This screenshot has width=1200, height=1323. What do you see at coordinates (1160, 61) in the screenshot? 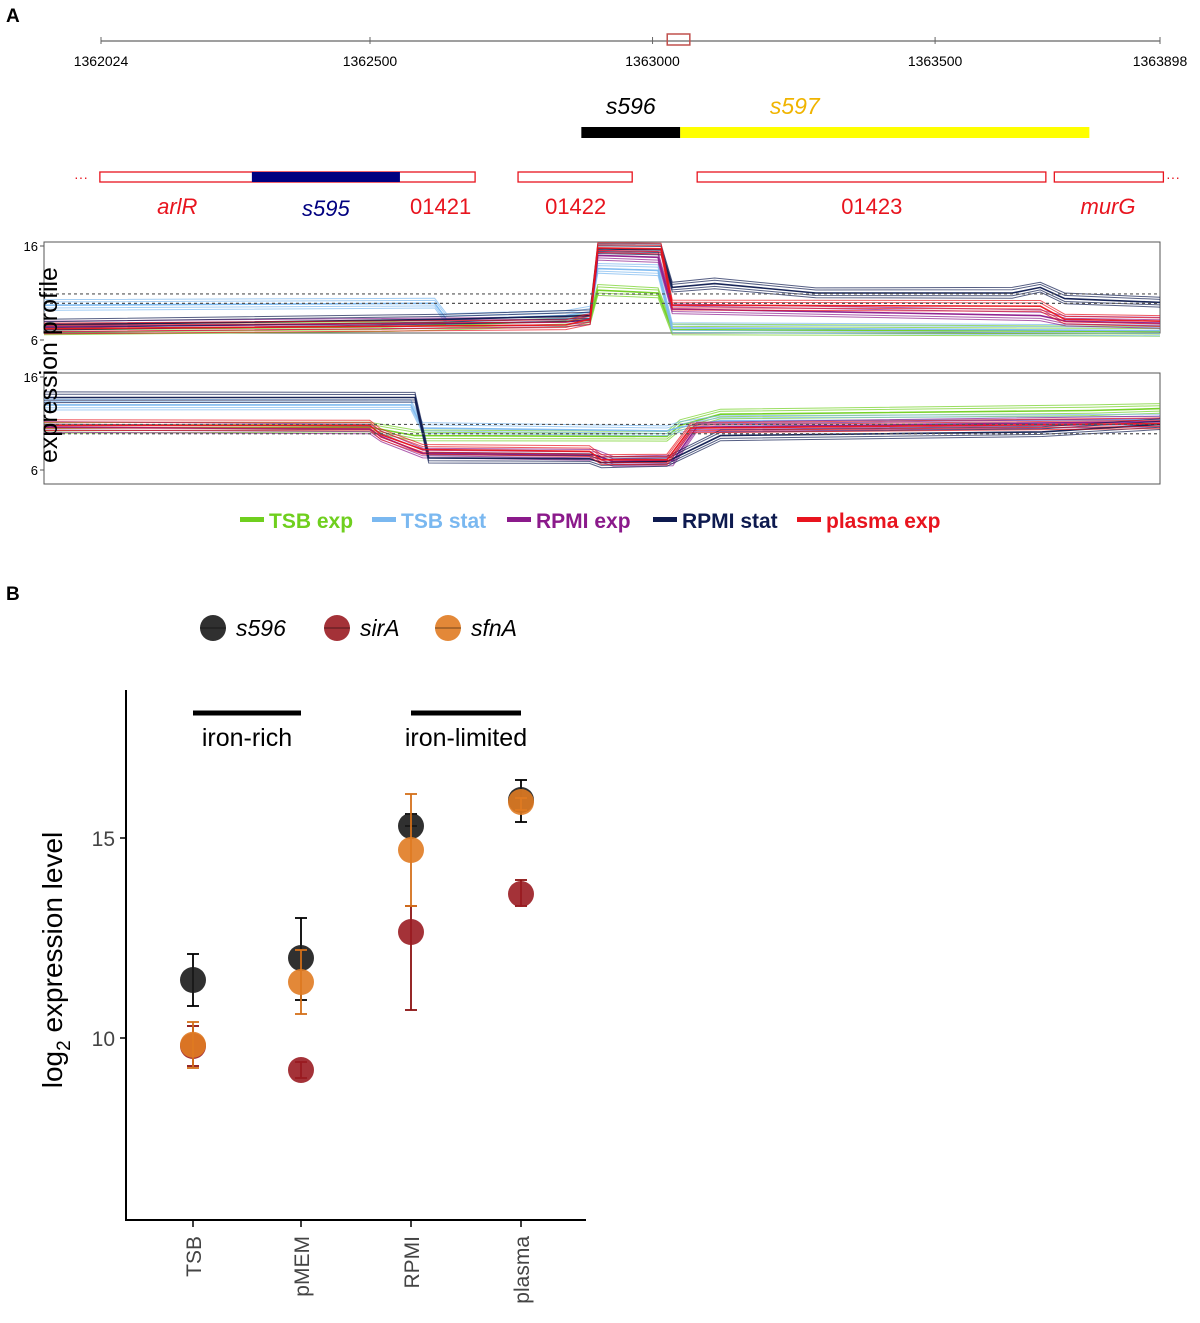
I see `genome-axis-tick-label: 1363898` at bounding box center [1160, 61].